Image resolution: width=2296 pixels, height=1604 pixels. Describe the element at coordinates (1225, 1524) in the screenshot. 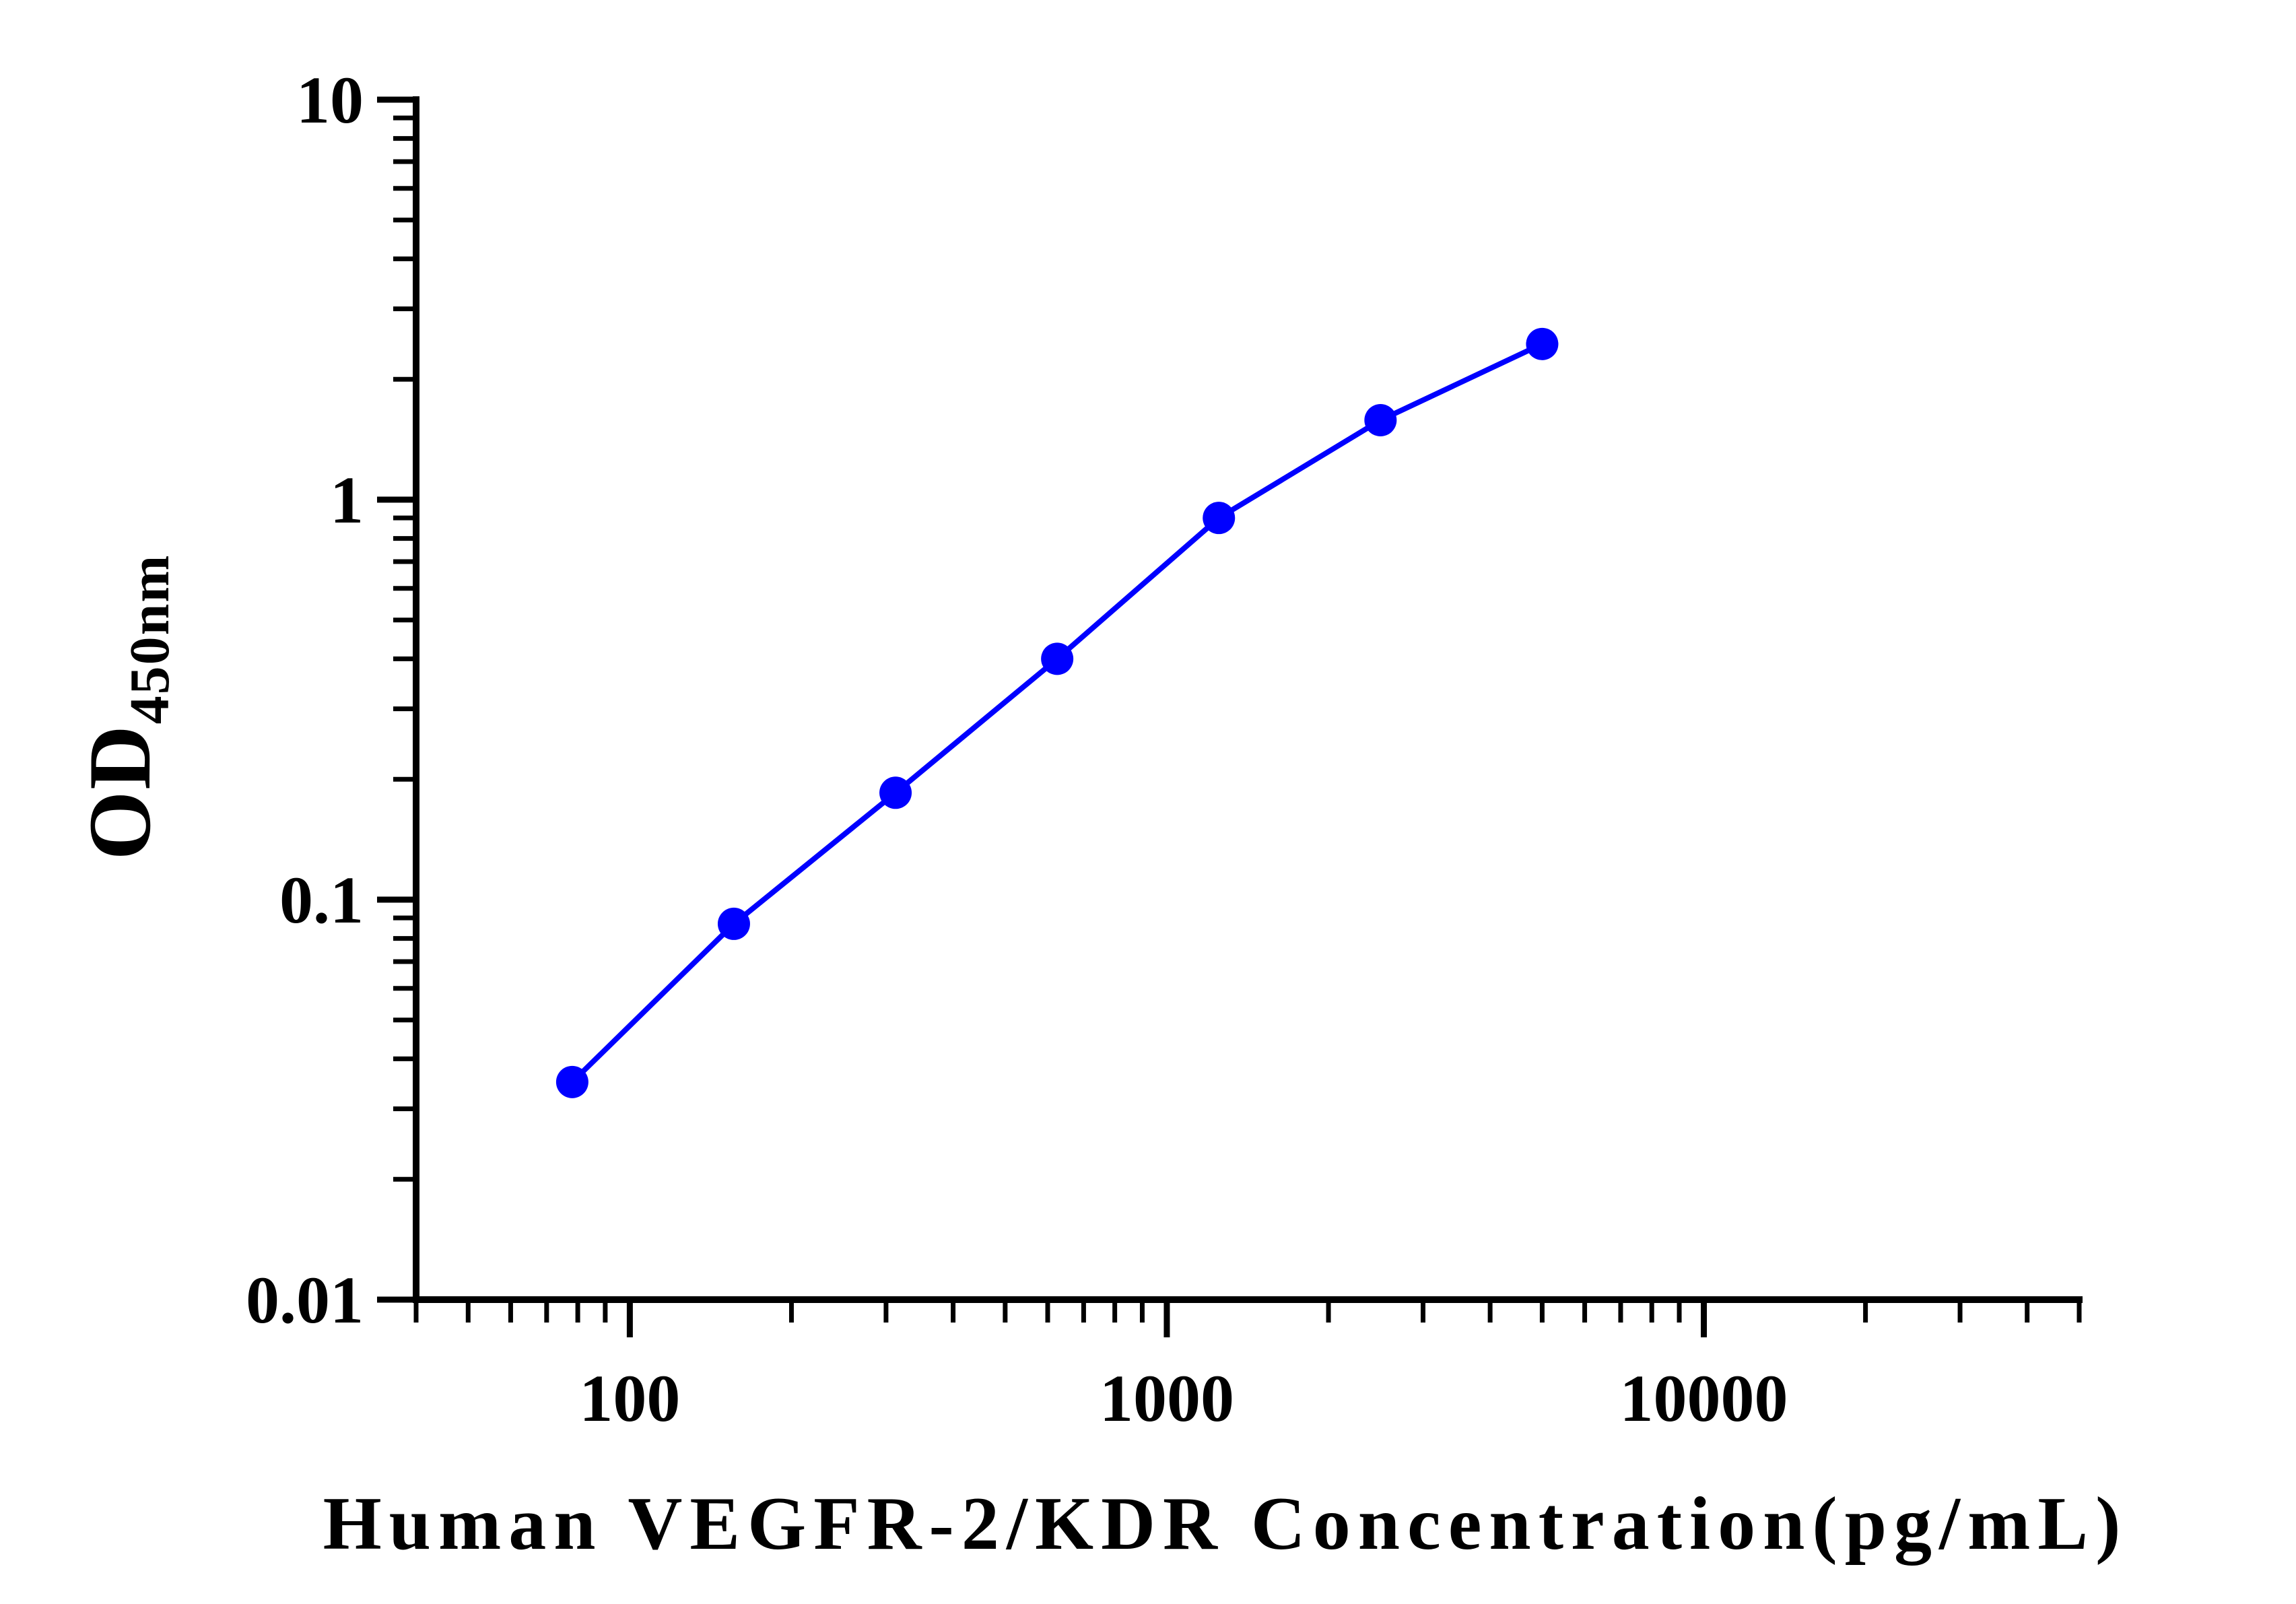

I see `x-axis-title: Human VEGFR-2/KDR Concentration(pg/mL)` at that location.